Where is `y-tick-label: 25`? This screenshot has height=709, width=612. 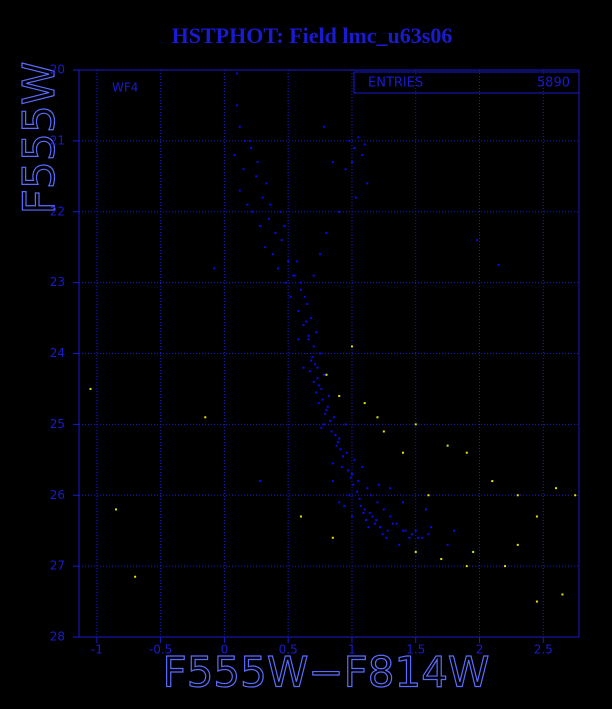 y-tick-label: 25 is located at coordinates (57, 424).